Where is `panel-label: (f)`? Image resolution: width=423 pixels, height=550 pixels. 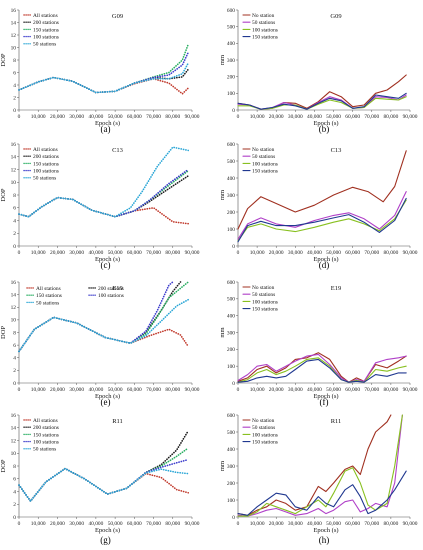
panel-label: (f) is located at coordinates (324, 402).